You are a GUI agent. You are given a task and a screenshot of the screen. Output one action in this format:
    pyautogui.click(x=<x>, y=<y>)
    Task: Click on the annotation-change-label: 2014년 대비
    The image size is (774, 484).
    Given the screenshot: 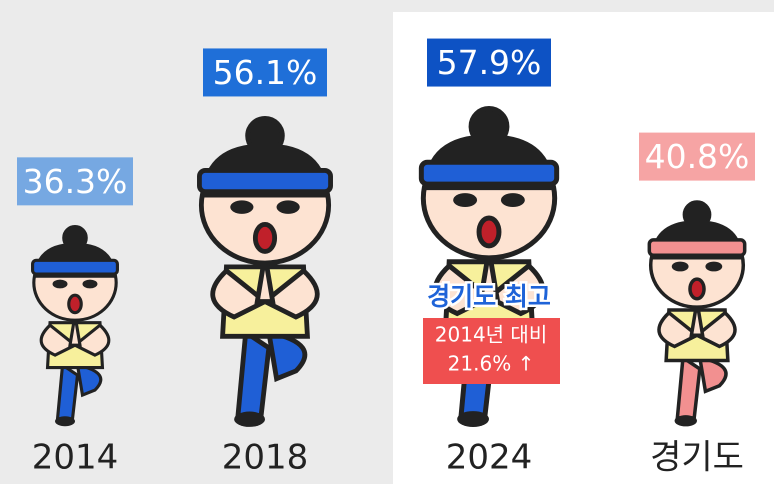 What is the action you would take?
    pyautogui.click(x=491, y=335)
    